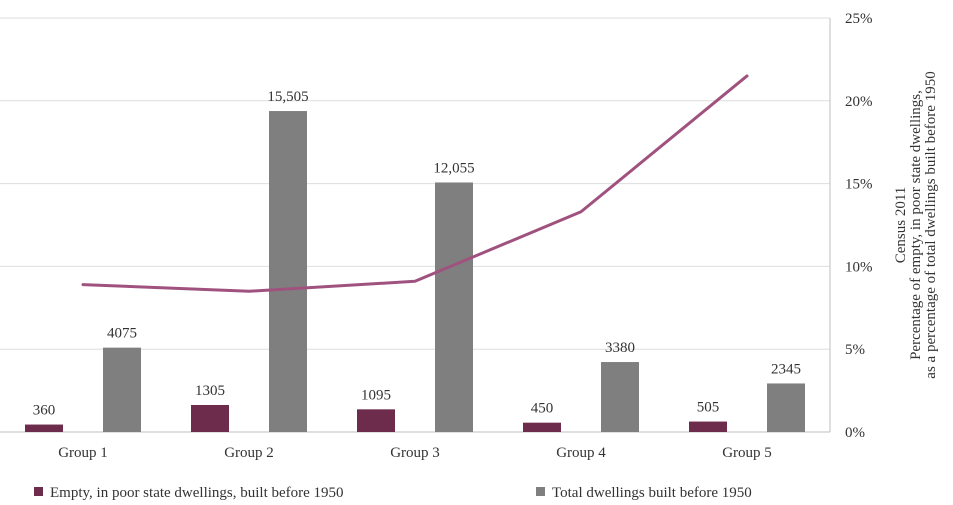  Describe the element at coordinates (859, 267) in the screenshot. I see `right-axis-tick-label: 10%` at that location.